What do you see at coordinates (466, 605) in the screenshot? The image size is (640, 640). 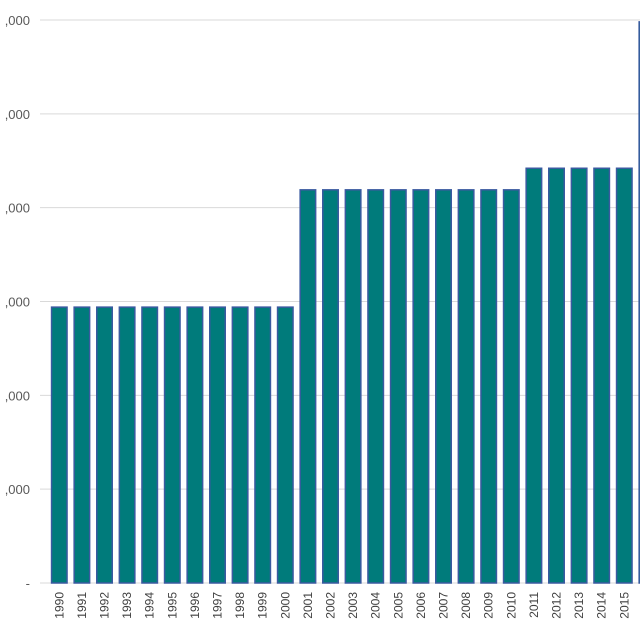 I see `x-tick-label: 2008` at bounding box center [466, 605].